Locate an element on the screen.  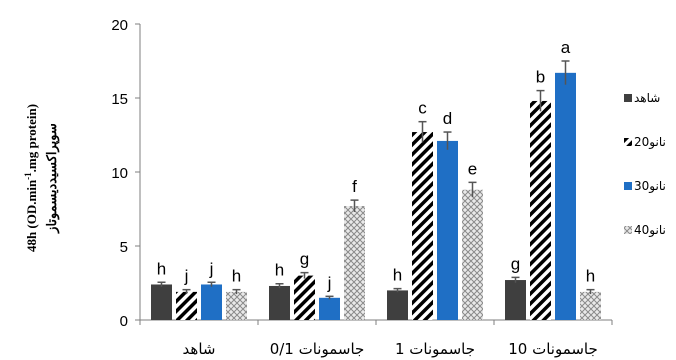
legend-label: نانو30 is located at coordinates (650, 186).